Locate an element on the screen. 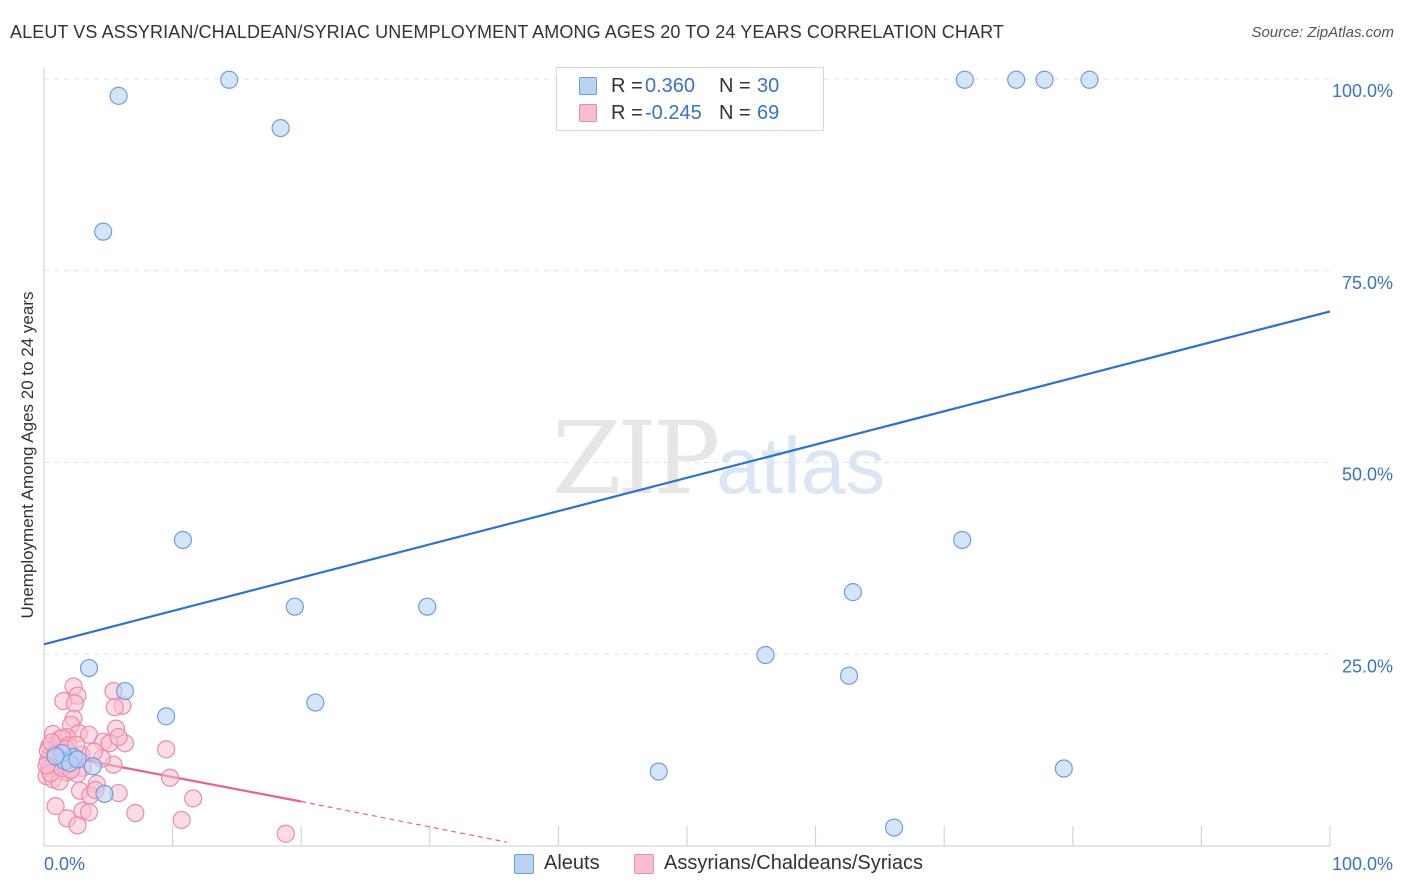 This screenshot has height=892, width=1406. aleut-swatch is located at coordinates (588, 86).